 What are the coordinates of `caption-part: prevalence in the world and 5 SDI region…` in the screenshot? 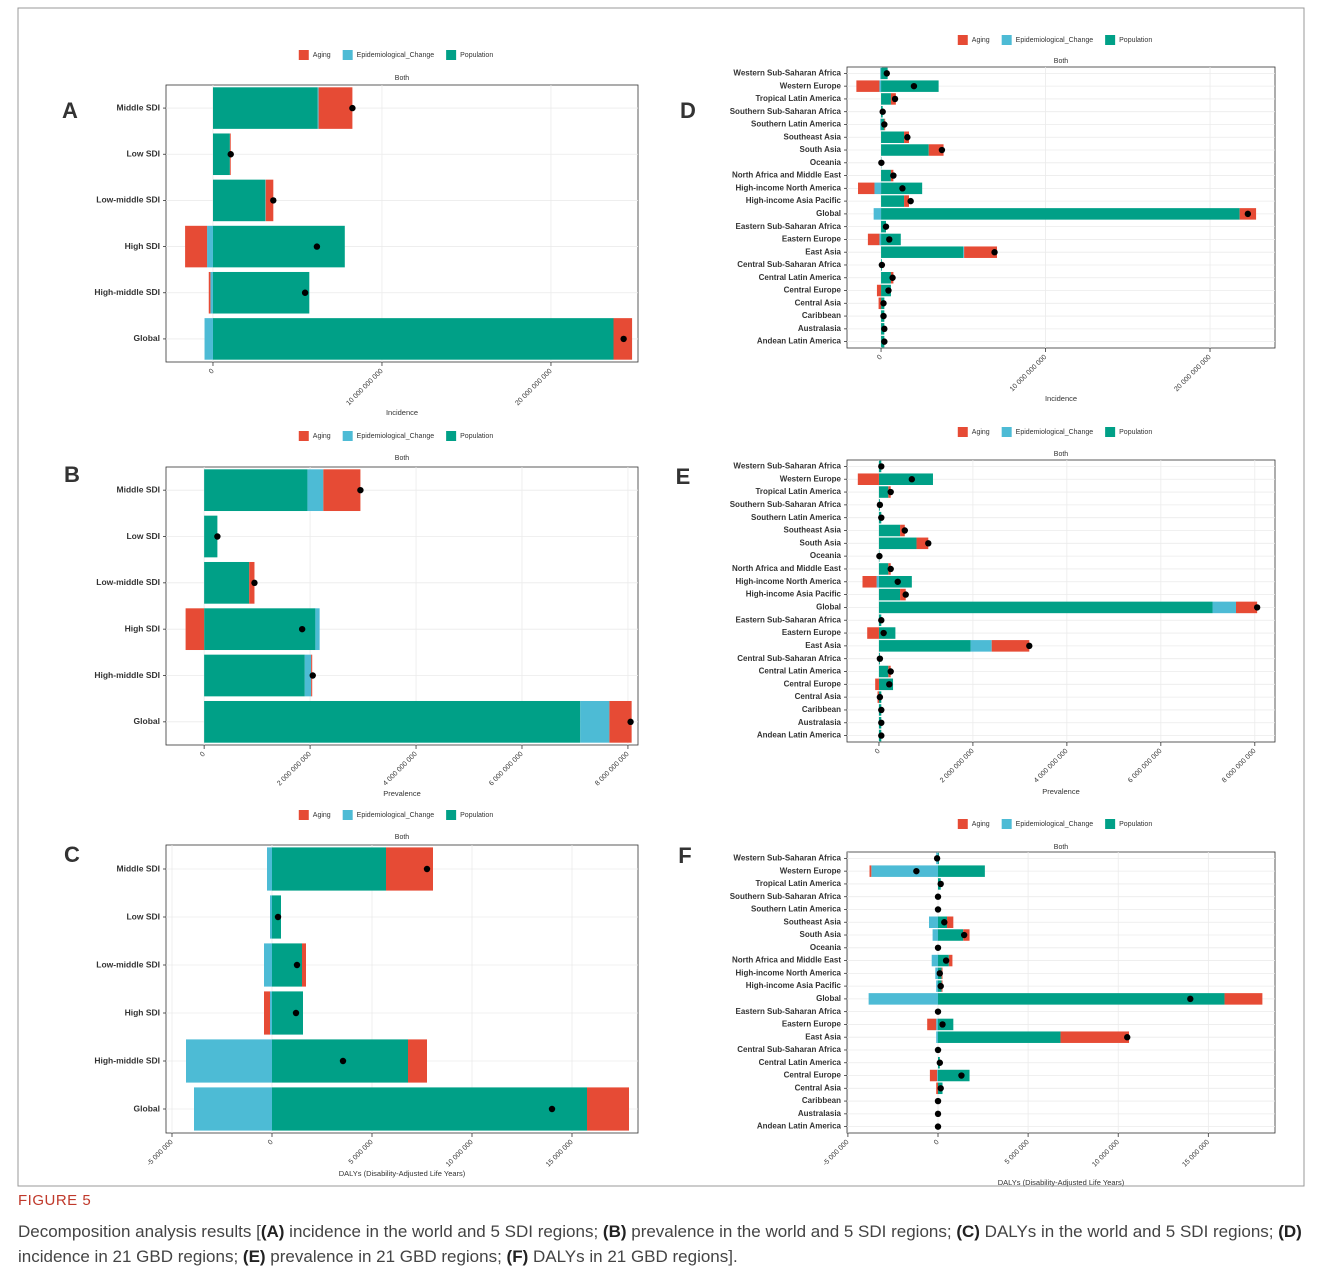 It's located at (791, 1231).